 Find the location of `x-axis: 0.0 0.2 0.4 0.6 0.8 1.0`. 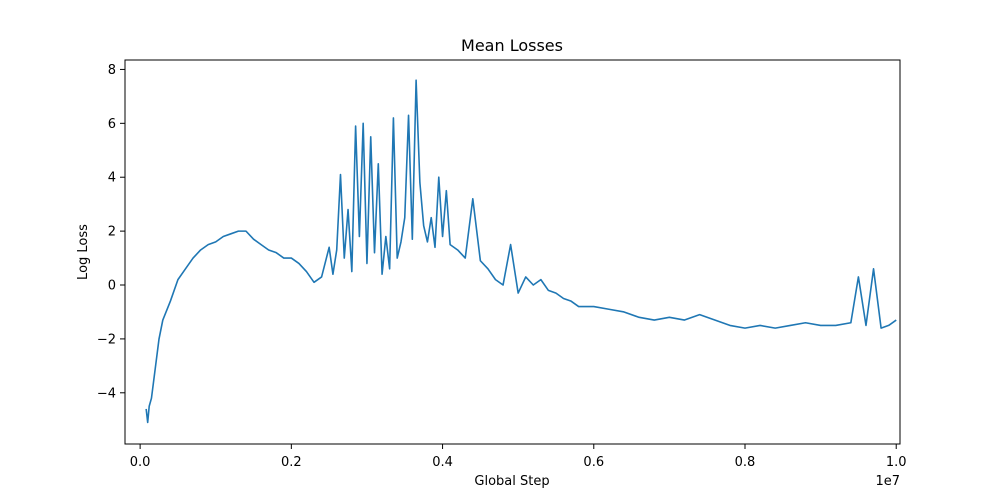

x-axis: 0.0 0.2 0.4 0.6 0.8 1.0 is located at coordinates (518, 457).